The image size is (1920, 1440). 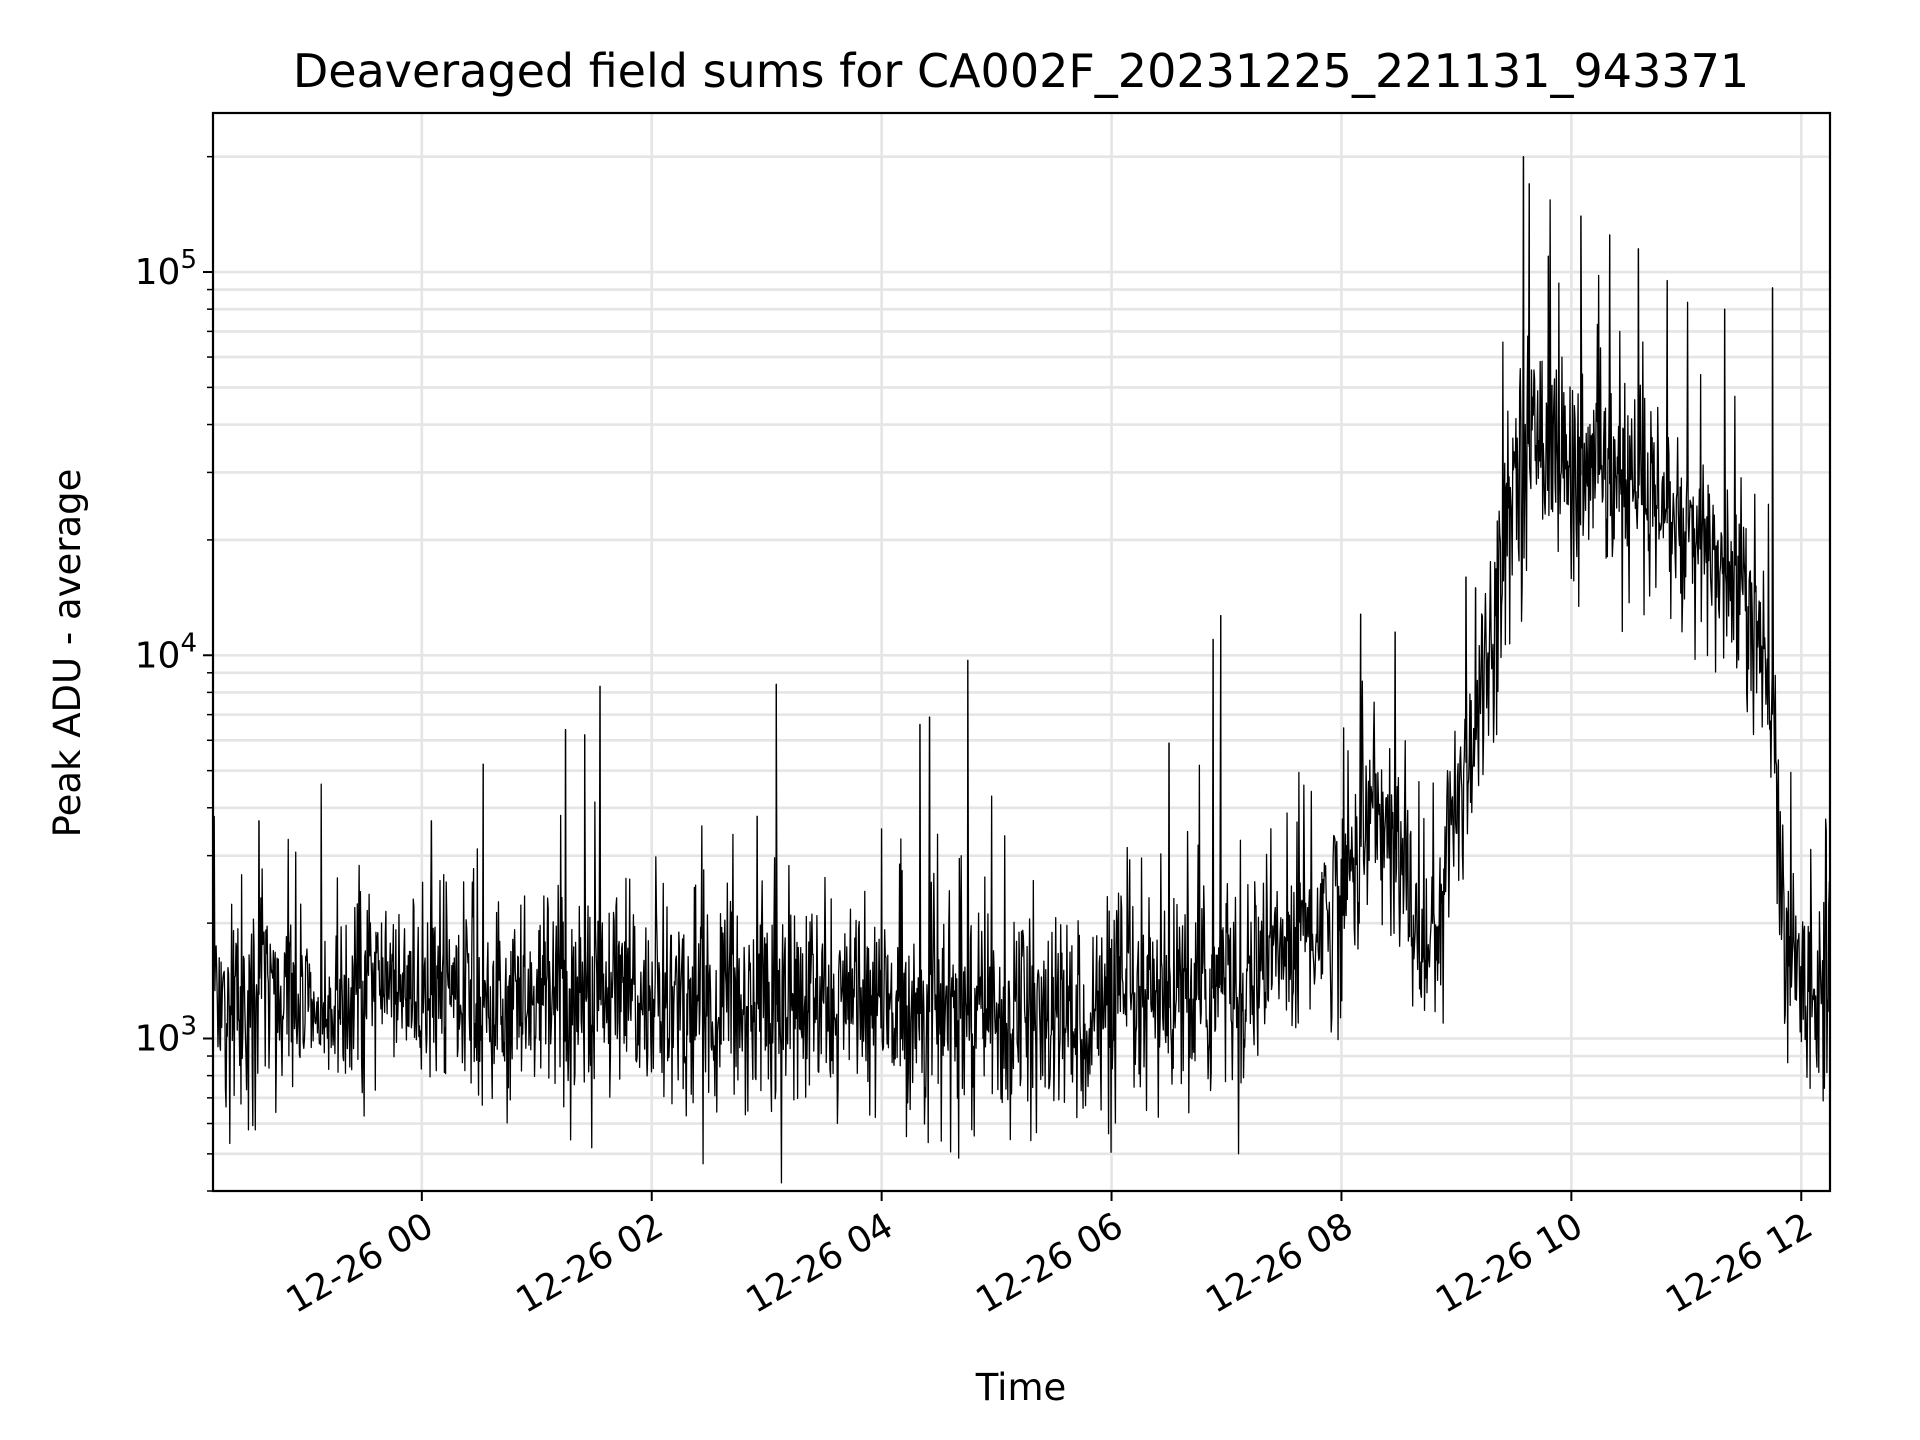 I want to click on y-tick-labels: 10³ 10⁴ 10⁵, so click(x=166, y=652).